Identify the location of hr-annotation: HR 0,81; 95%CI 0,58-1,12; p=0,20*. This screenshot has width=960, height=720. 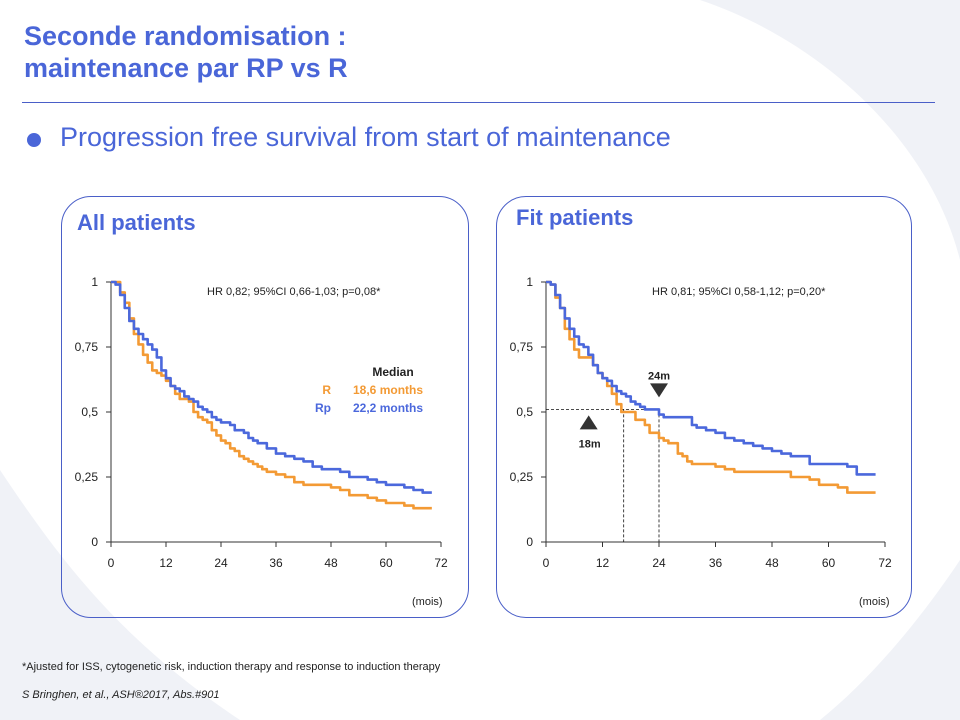
(739, 292).